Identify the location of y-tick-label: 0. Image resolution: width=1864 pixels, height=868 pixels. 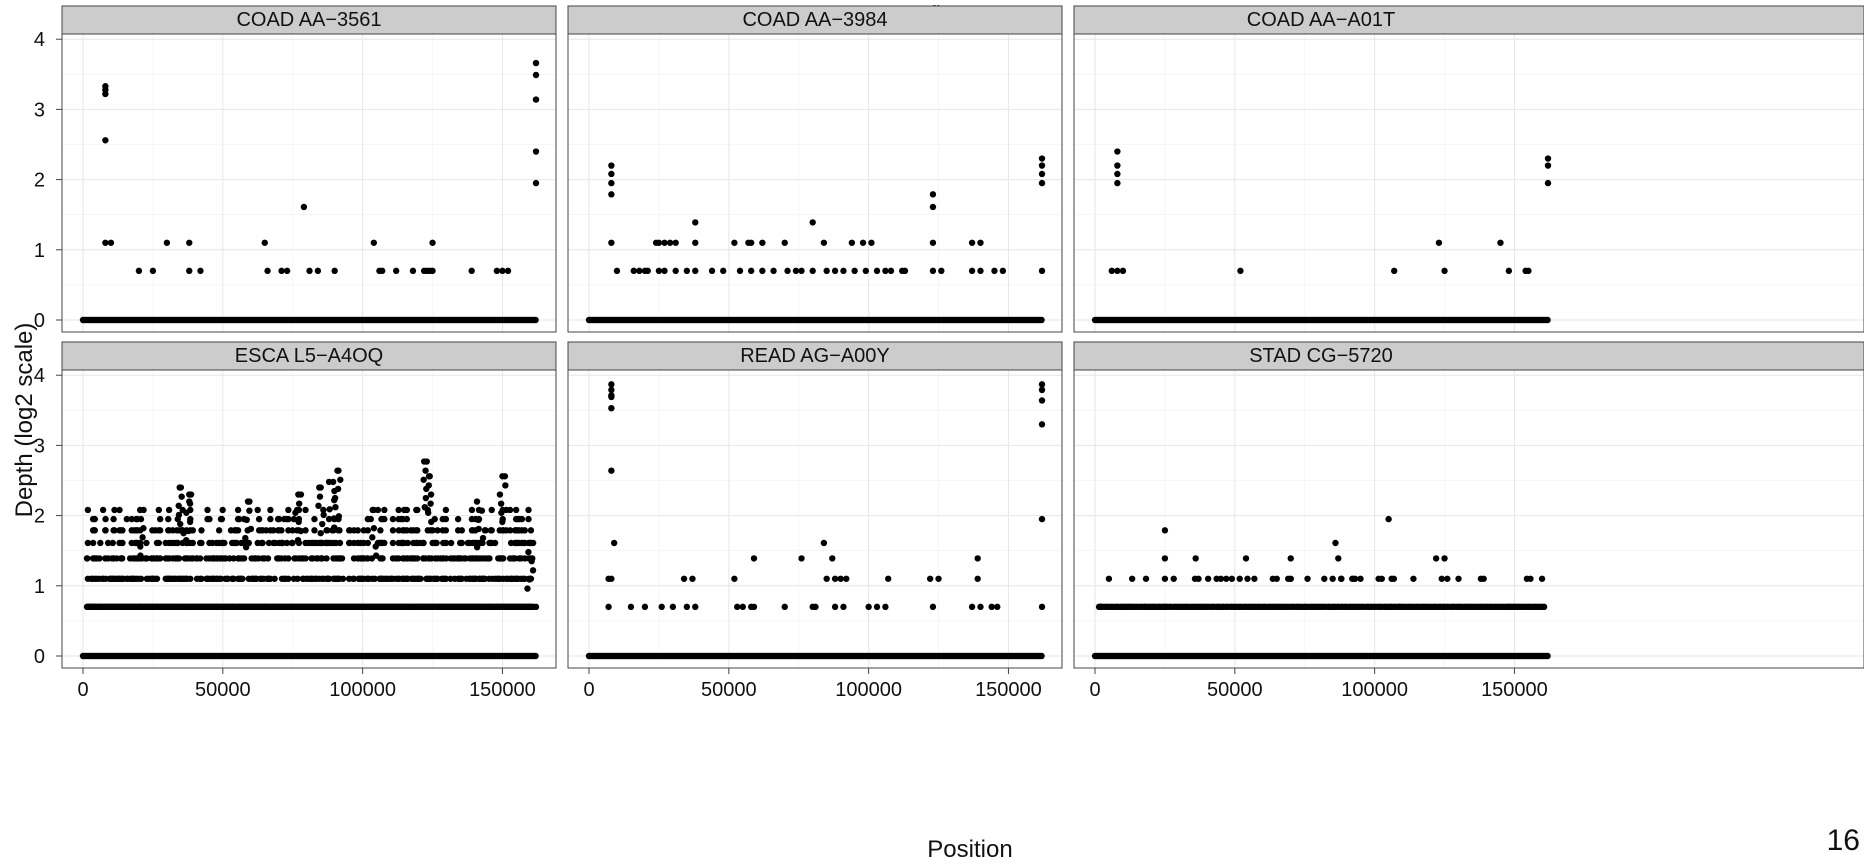
(39, 321).